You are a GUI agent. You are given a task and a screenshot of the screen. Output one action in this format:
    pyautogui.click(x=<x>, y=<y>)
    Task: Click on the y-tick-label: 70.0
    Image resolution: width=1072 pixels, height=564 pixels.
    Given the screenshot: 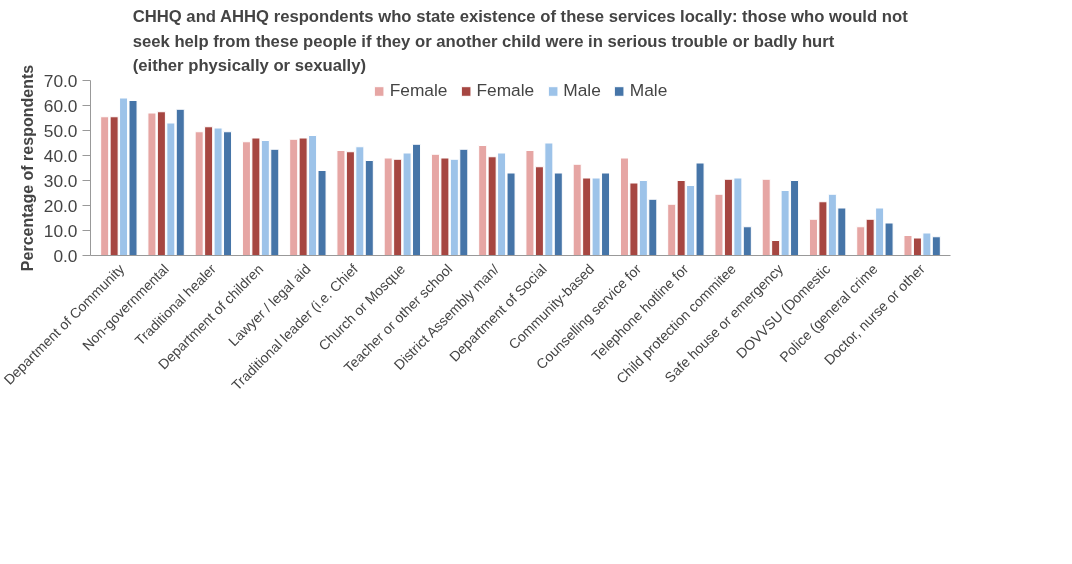 What is the action you would take?
    pyautogui.click(x=60, y=80)
    